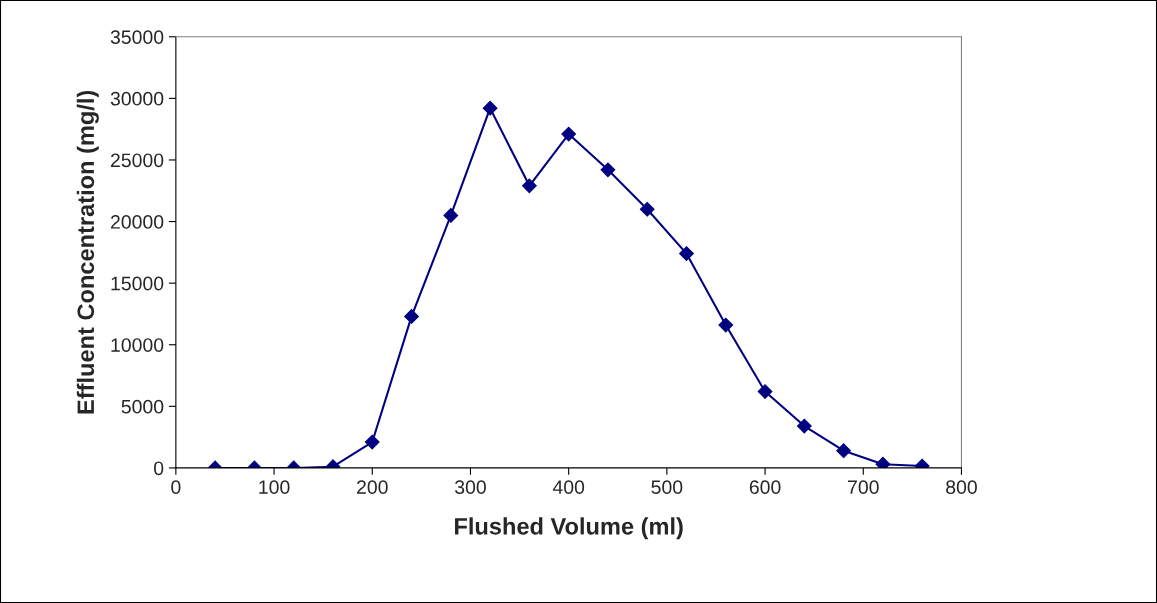 The height and width of the screenshot is (603, 1157). I want to click on y-tick-label: 5000, so click(142, 406).